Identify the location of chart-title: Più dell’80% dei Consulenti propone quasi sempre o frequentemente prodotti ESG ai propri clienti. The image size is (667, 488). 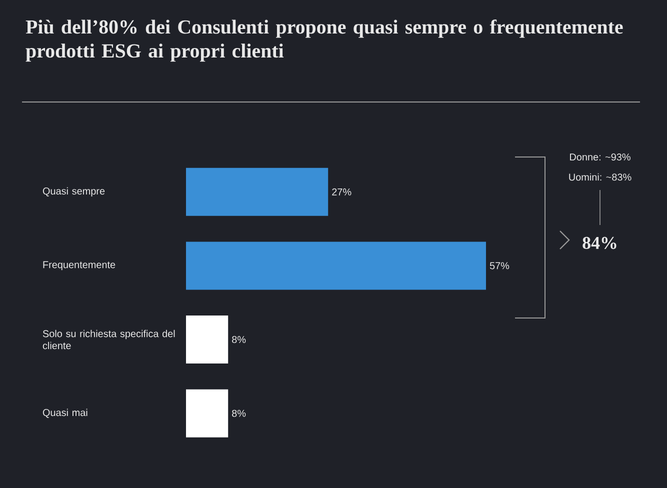
(324, 41).